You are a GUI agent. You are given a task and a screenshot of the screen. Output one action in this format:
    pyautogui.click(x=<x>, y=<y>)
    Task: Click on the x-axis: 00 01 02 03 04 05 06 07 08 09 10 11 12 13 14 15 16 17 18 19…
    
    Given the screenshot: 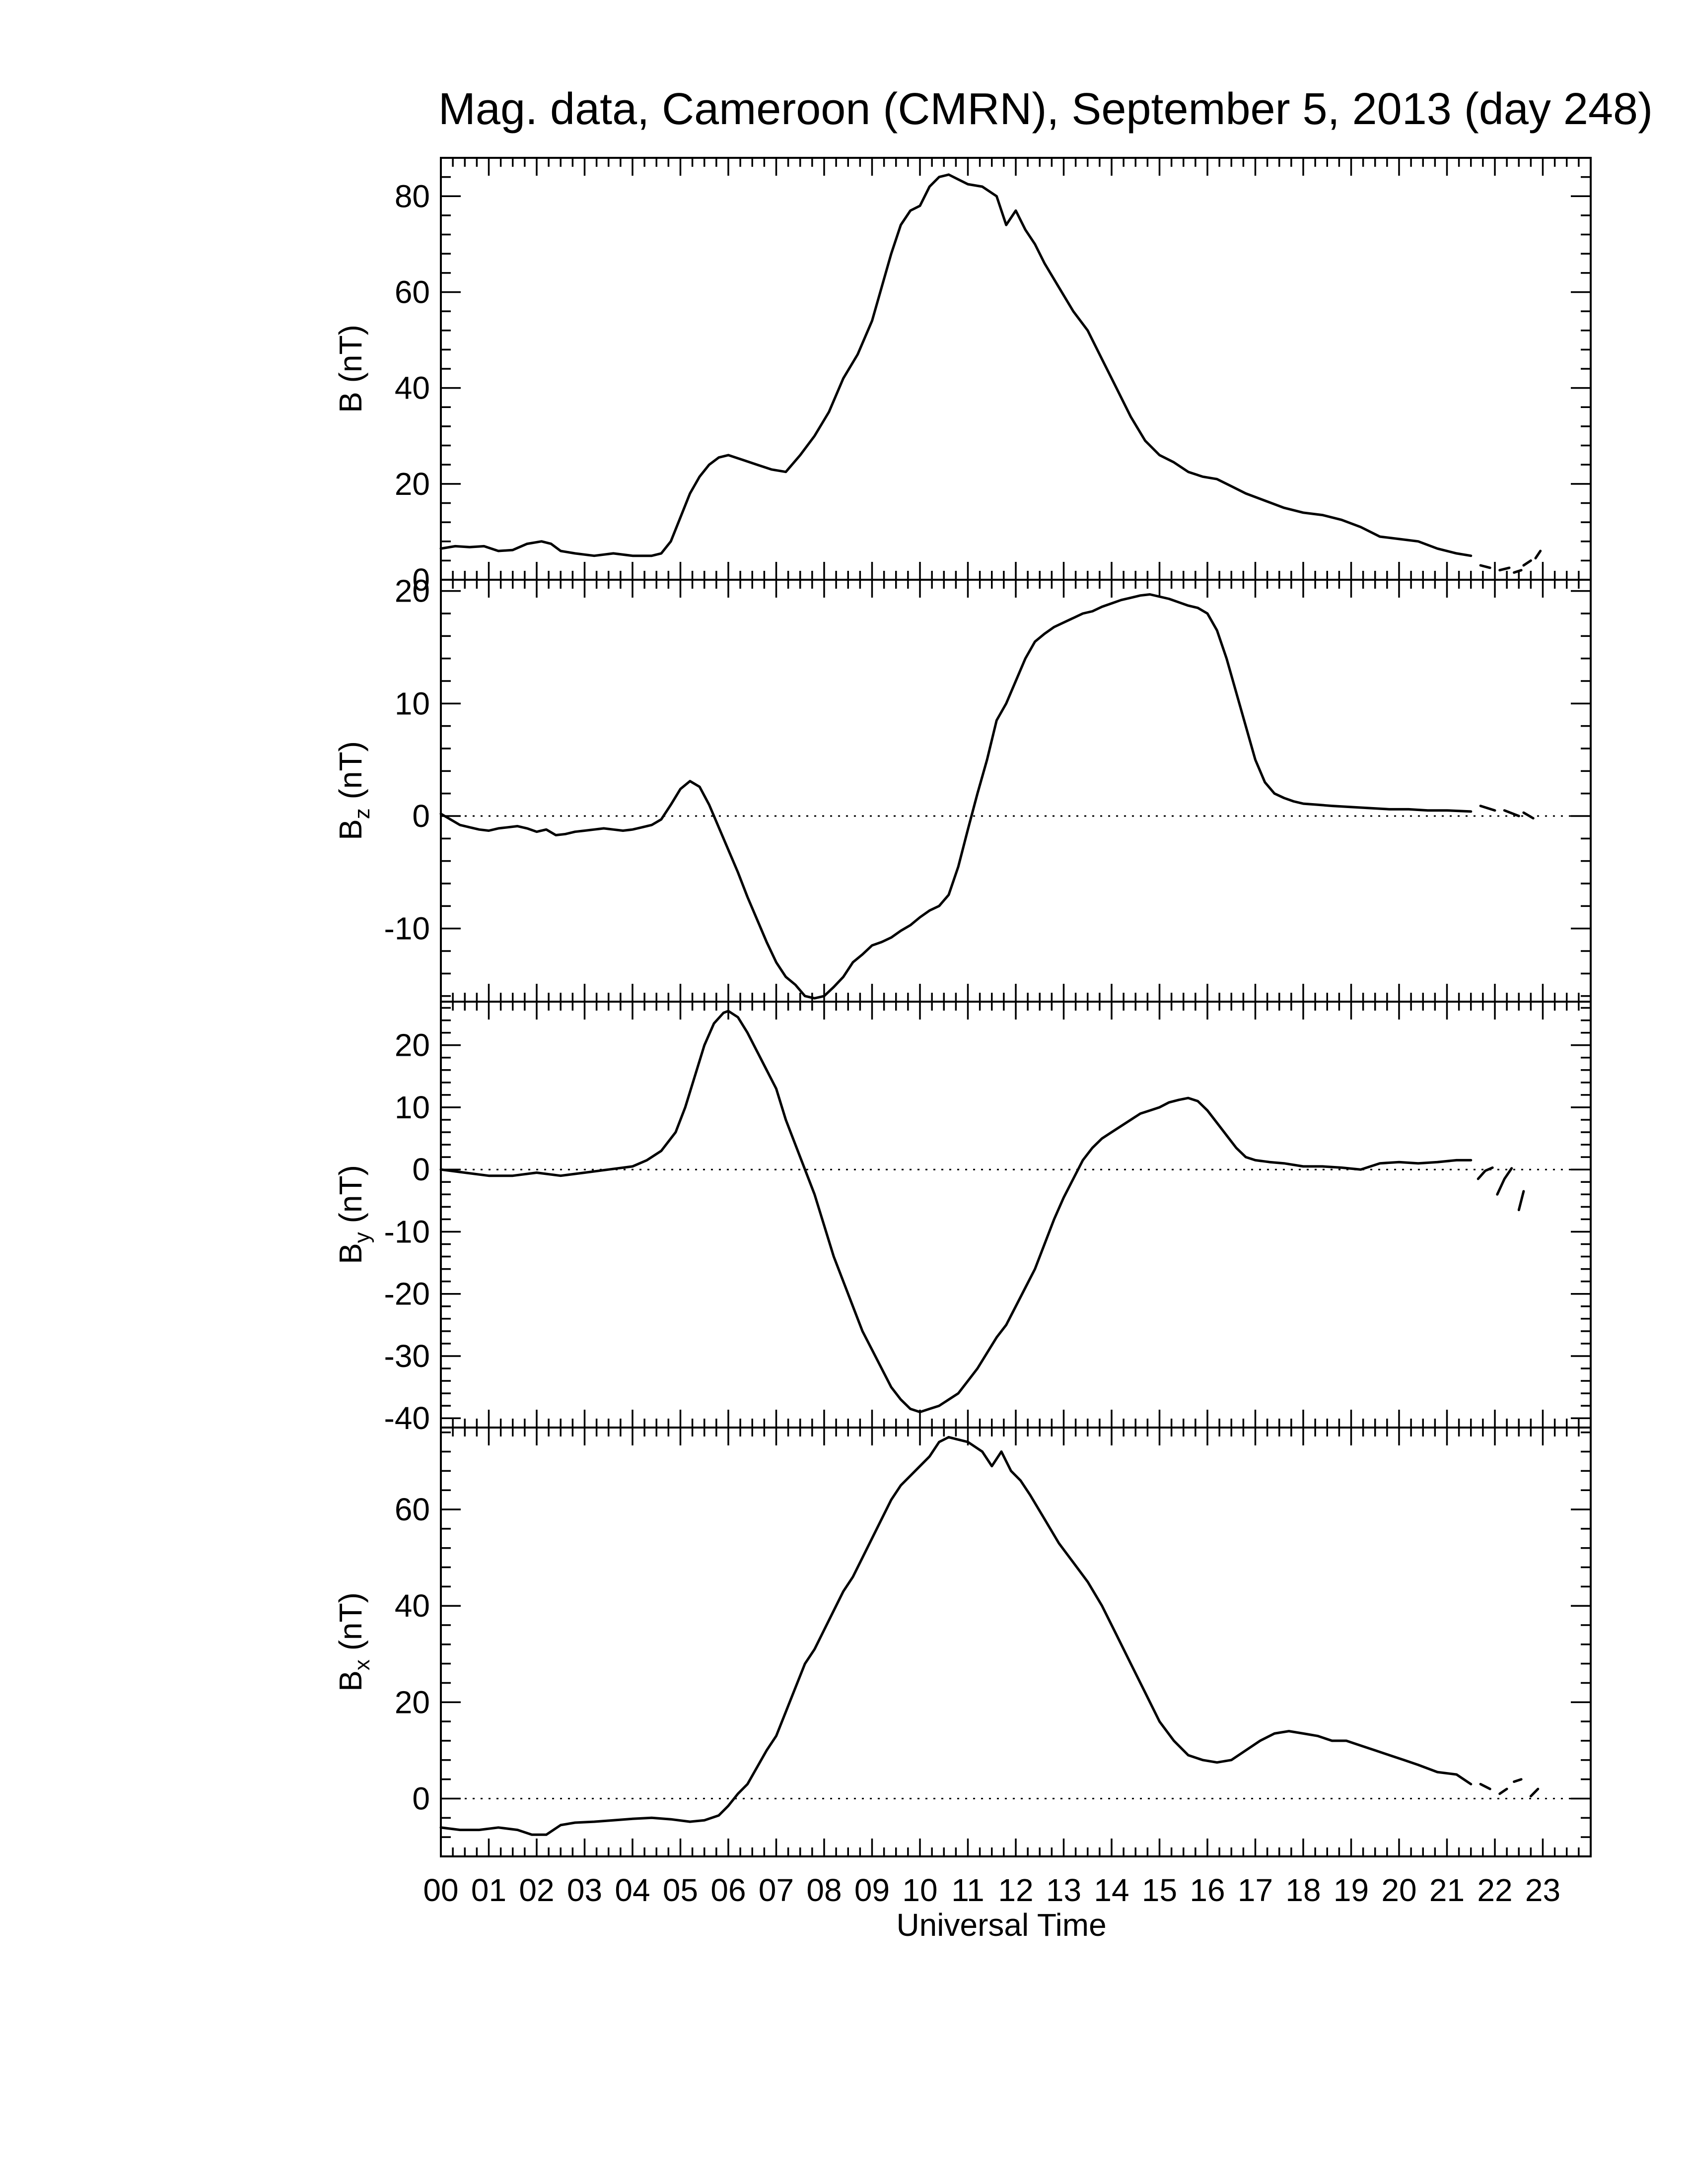 What is the action you would take?
    pyautogui.click(x=991, y=1890)
    